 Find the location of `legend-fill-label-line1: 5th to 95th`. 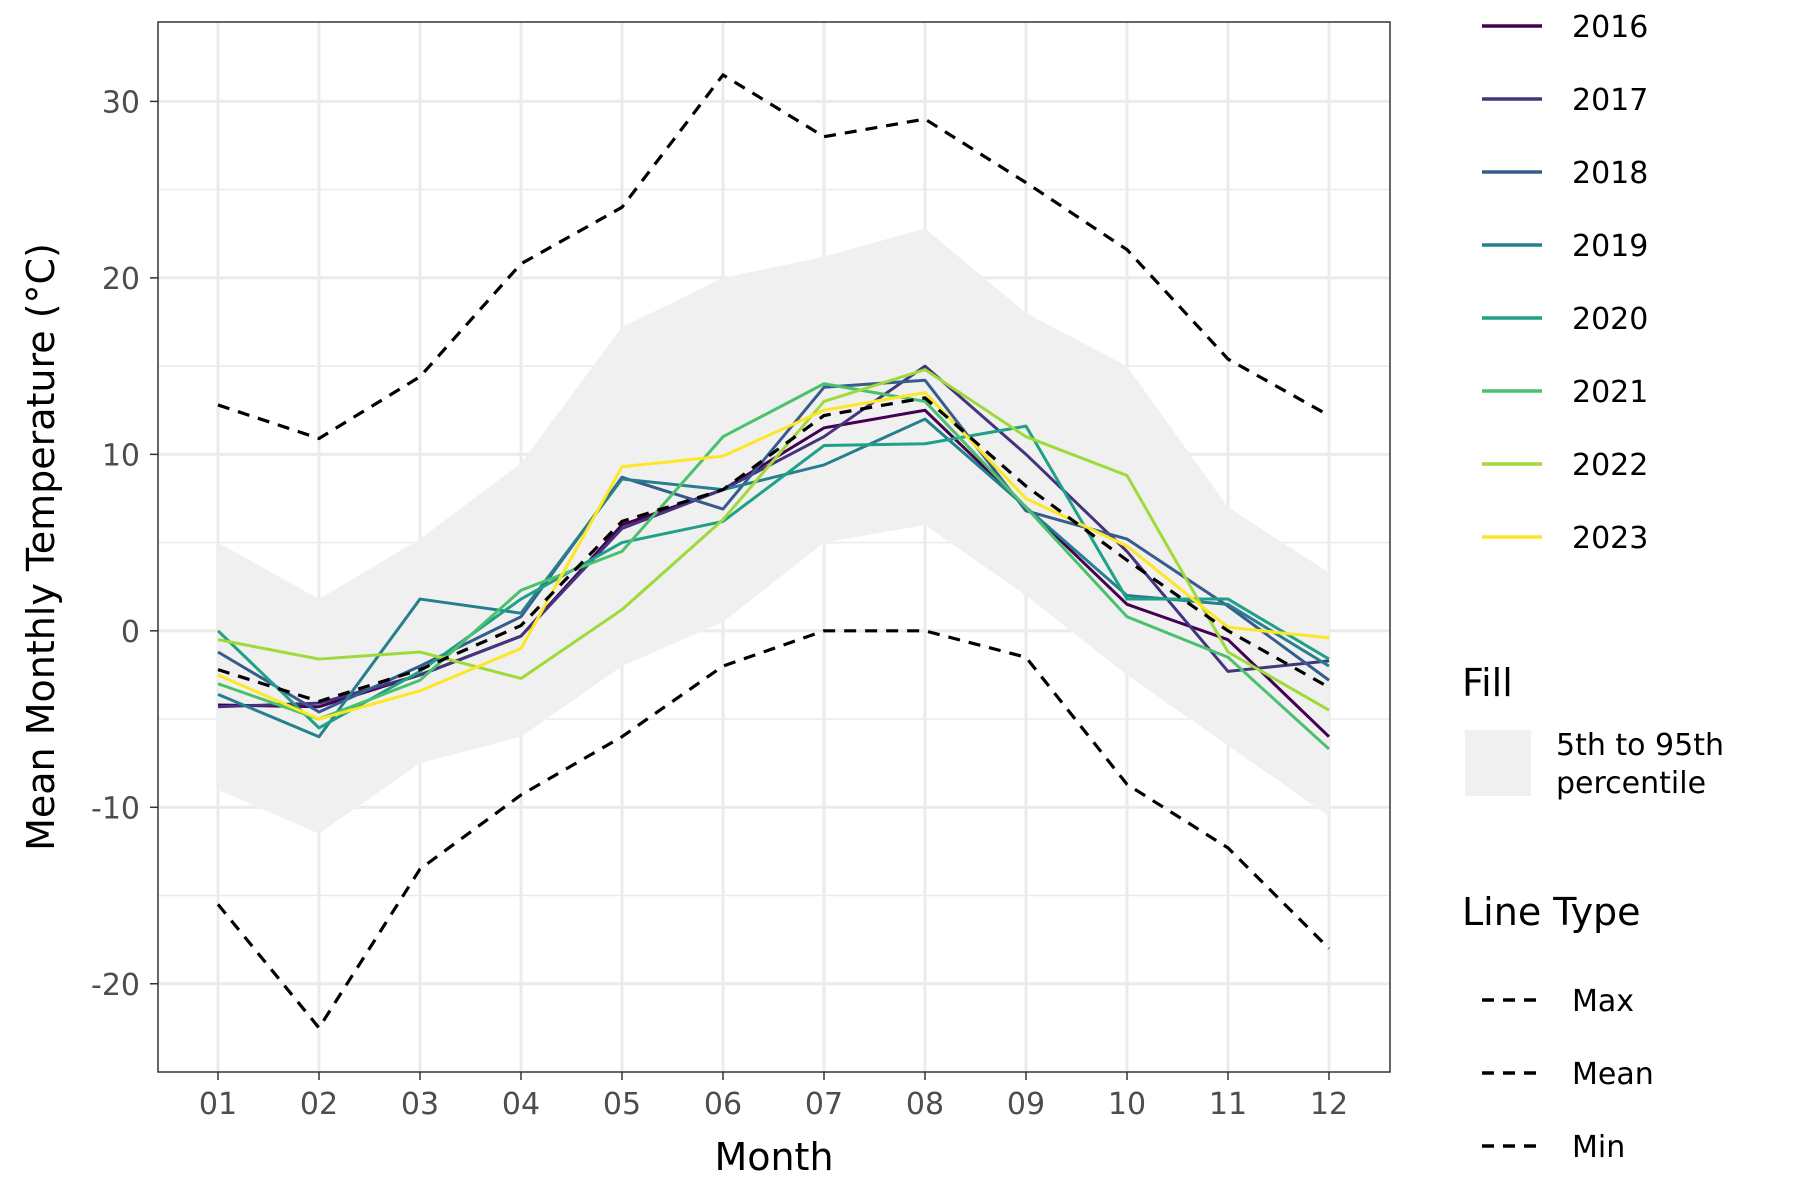

legend-fill-label-line1: 5th to 95th is located at coordinates (1640, 745).